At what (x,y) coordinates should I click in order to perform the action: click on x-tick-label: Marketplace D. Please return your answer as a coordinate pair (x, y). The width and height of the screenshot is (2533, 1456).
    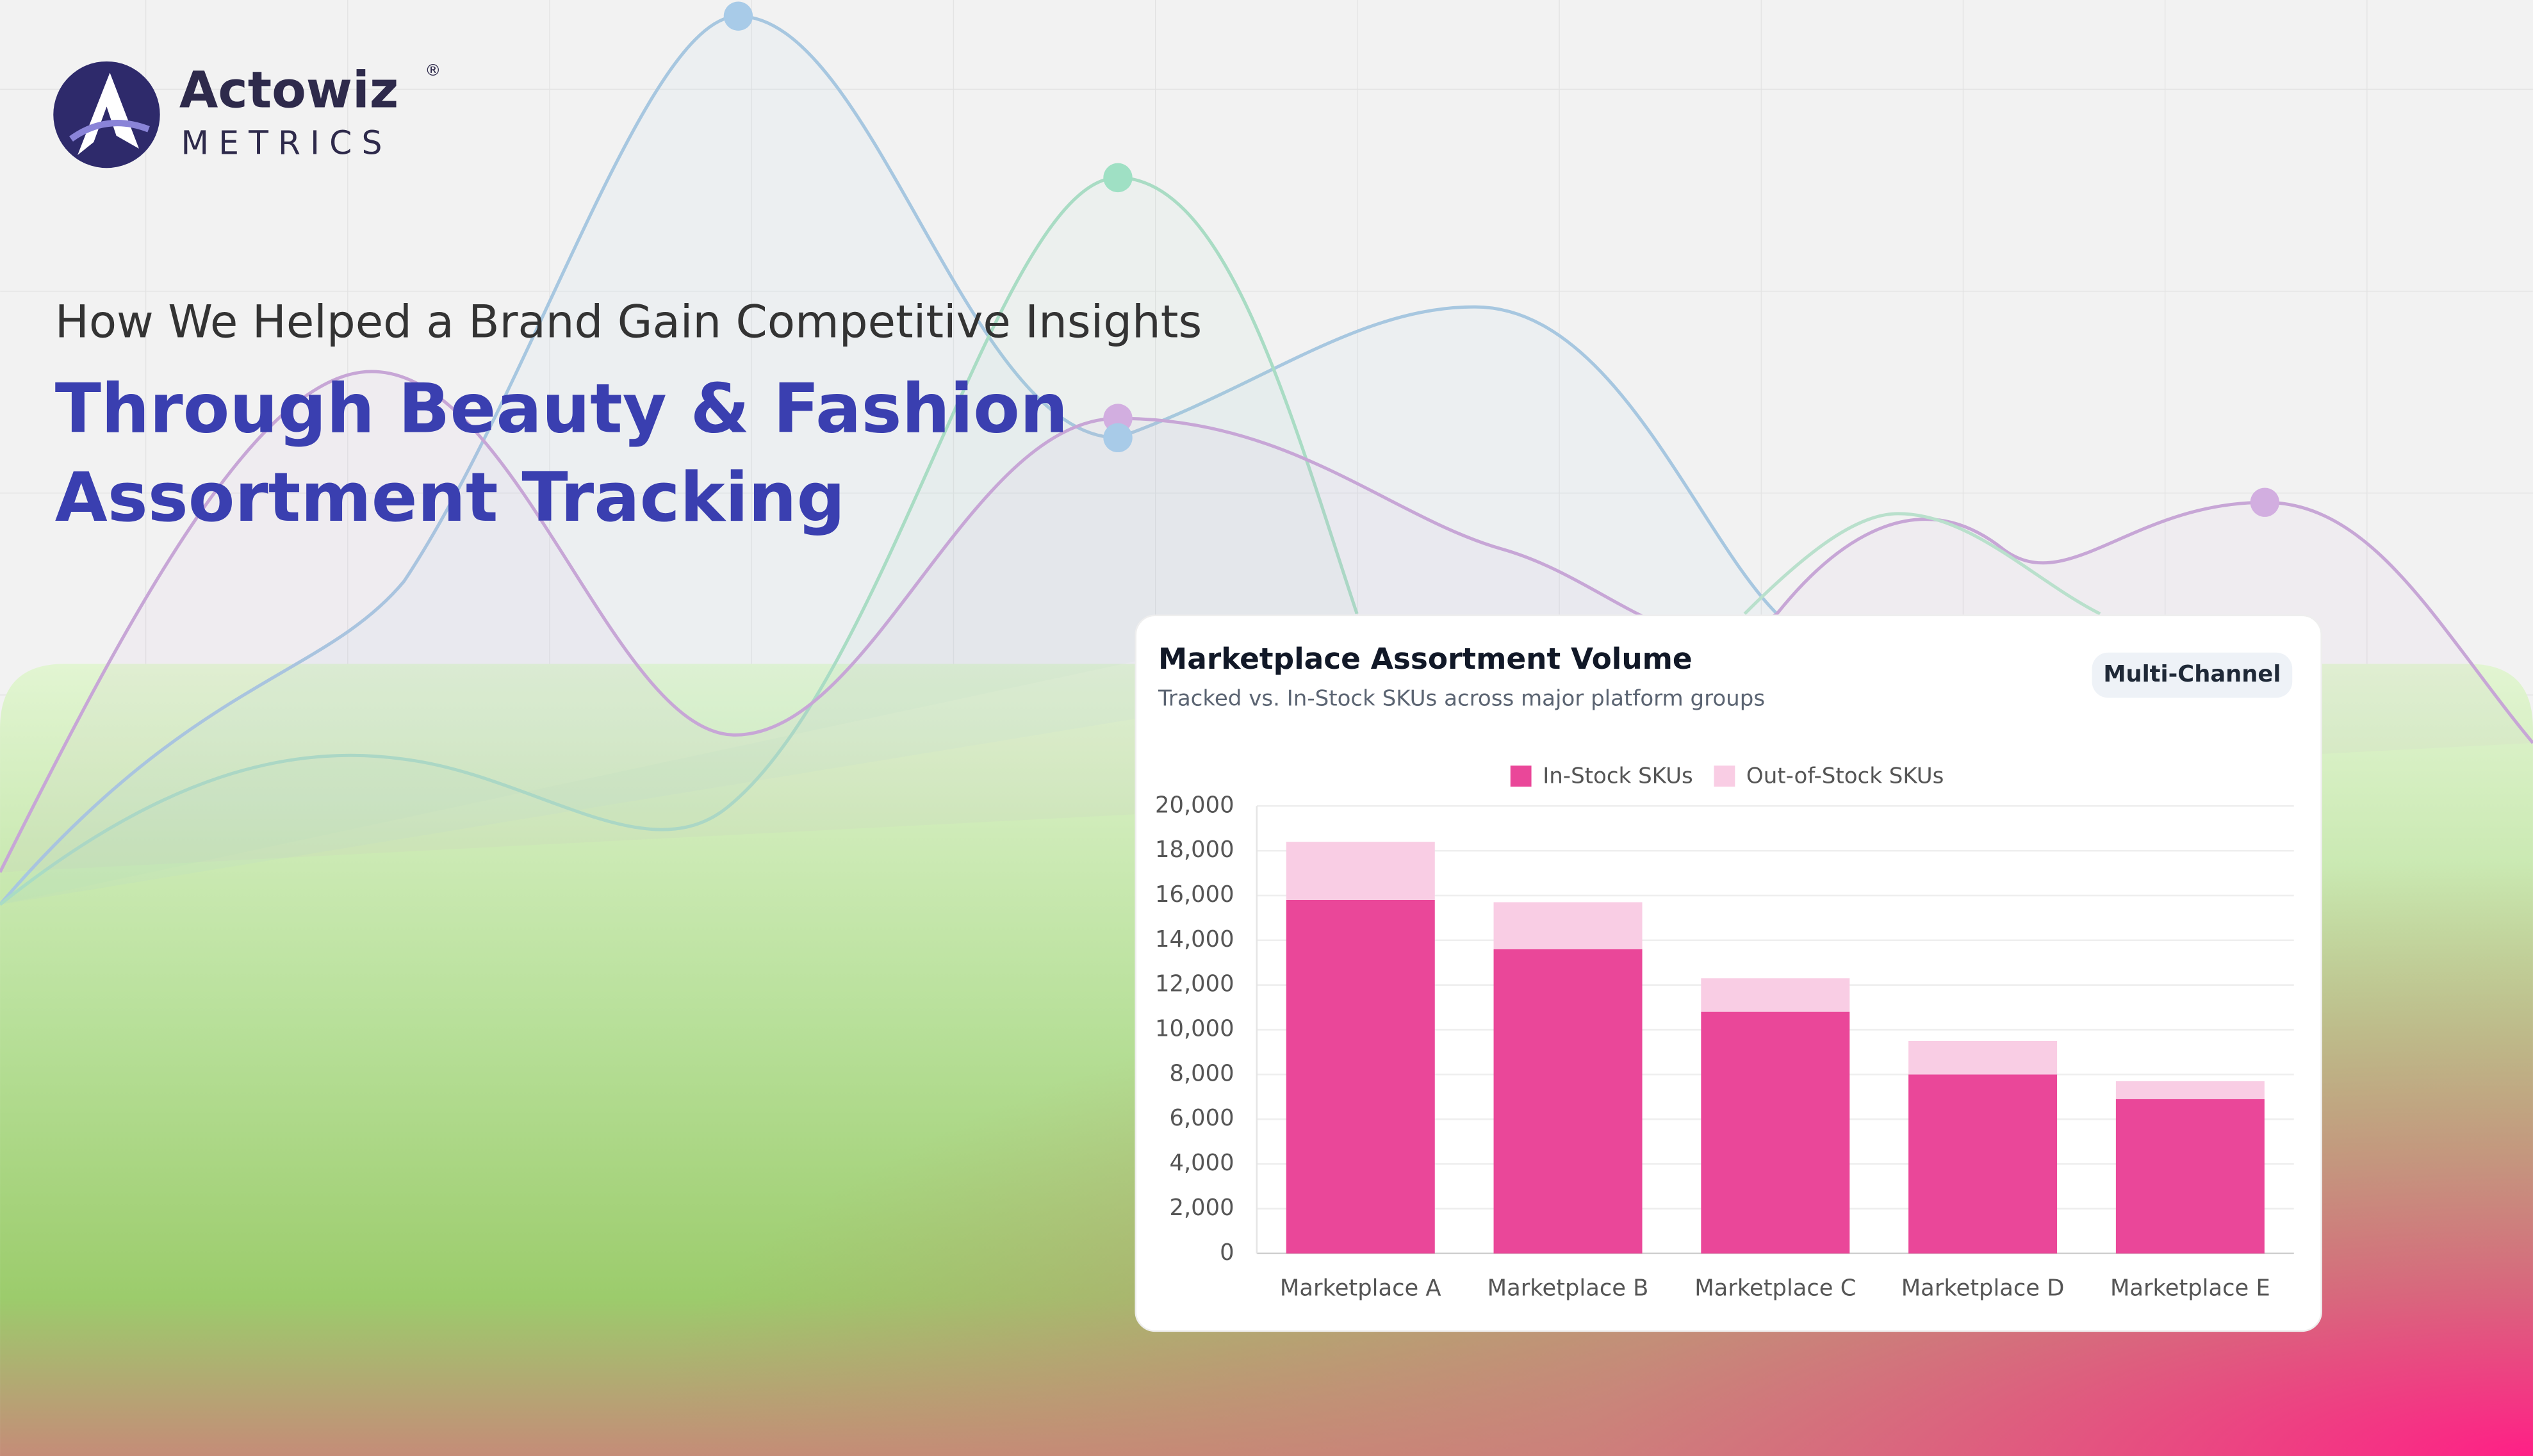
    Looking at the image, I should click on (1983, 1288).